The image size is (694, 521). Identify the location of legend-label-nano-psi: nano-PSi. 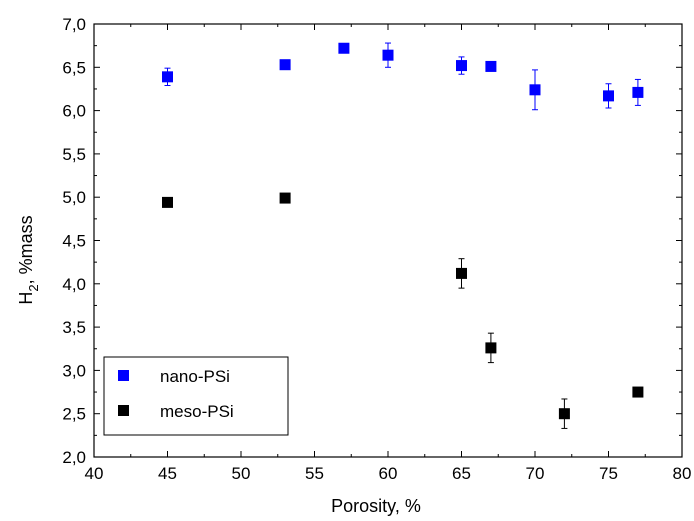
(195, 376).